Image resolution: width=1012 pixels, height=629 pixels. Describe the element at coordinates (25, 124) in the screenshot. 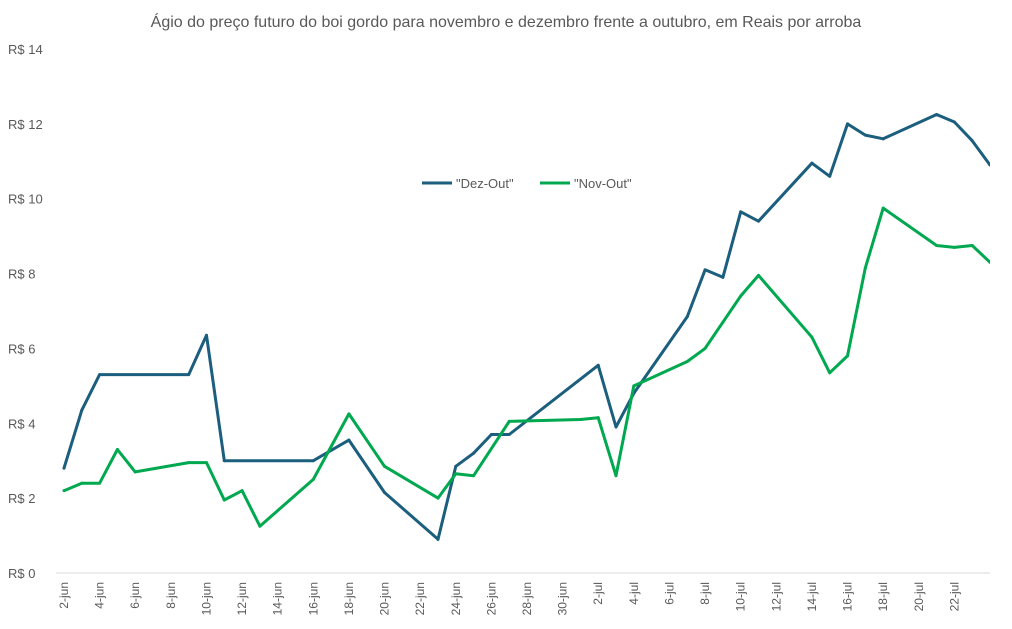

I see `y-tick-label: R$ 12` at that location.